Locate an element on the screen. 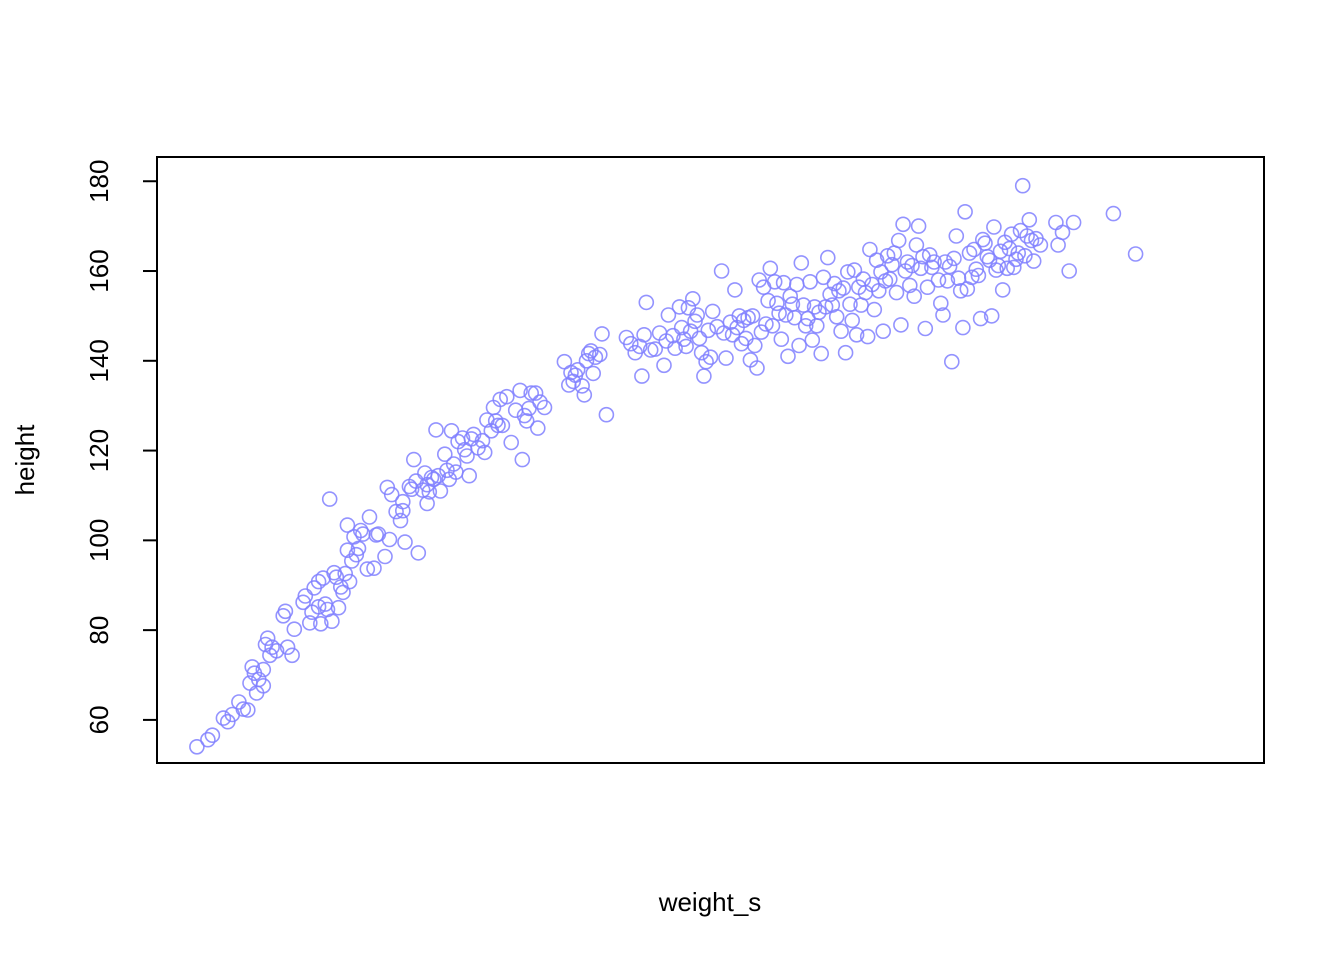 This screenshot has height=960, width=1344. y-tick-label: 160 is located at coordinates (99, 270).